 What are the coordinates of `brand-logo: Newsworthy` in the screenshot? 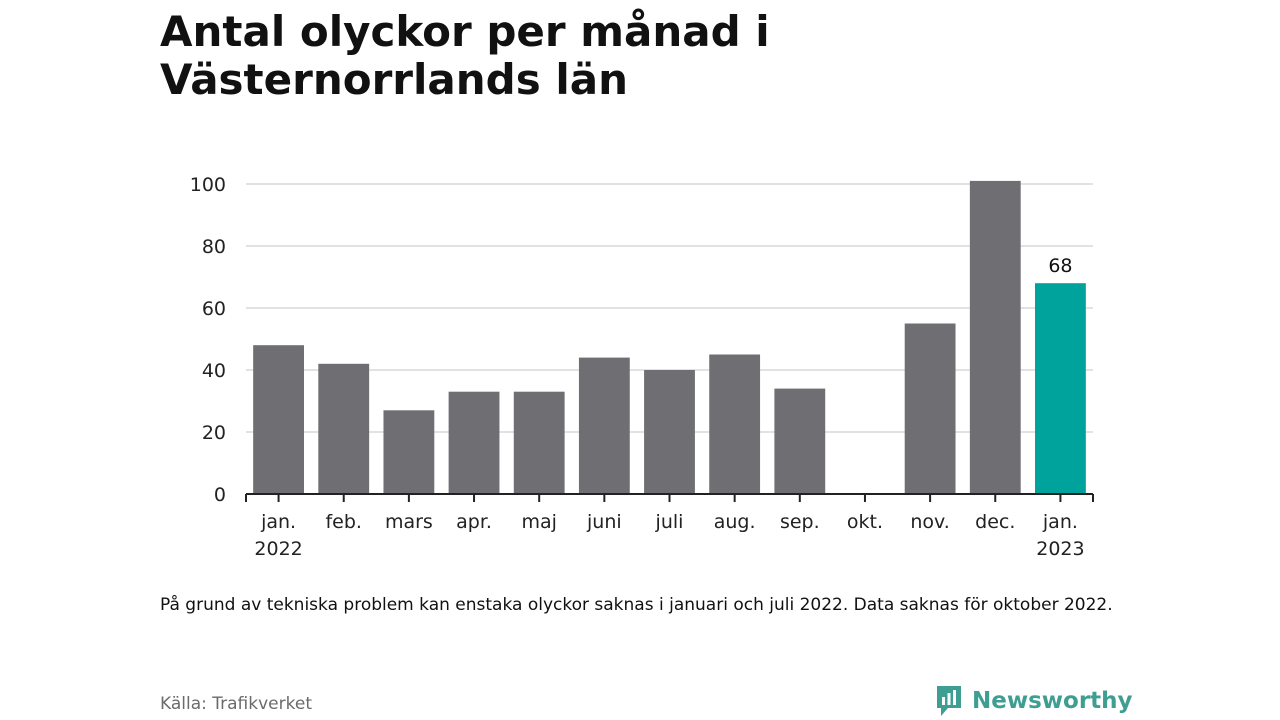 It's located at (1033, 701).